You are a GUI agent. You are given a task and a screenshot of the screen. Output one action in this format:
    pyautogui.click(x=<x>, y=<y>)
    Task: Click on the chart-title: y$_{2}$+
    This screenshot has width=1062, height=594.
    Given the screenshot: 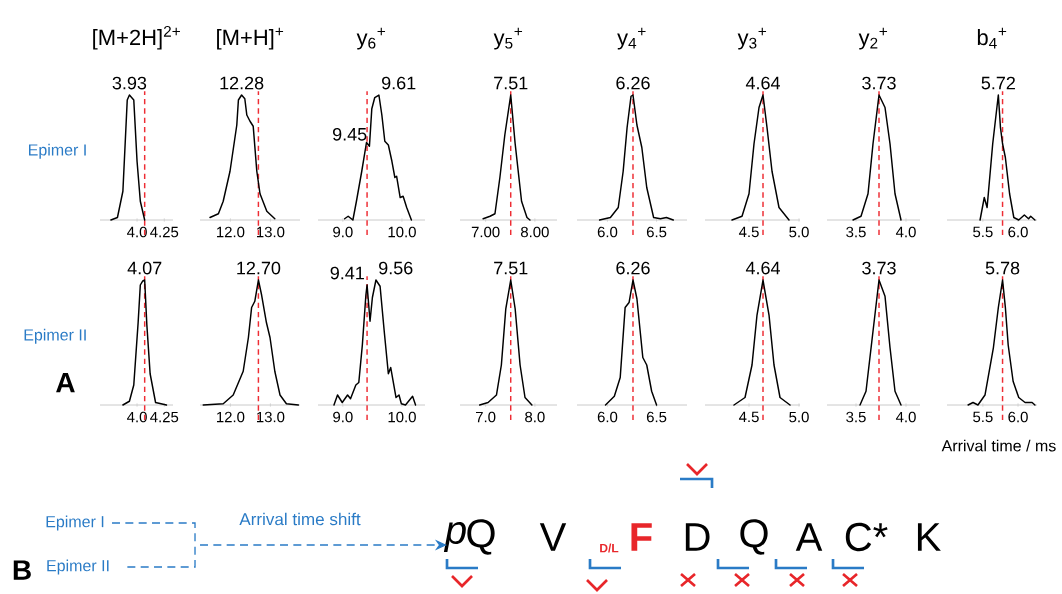 What is the action you would take?
    pyautogui.click(x=873, y=38)
    